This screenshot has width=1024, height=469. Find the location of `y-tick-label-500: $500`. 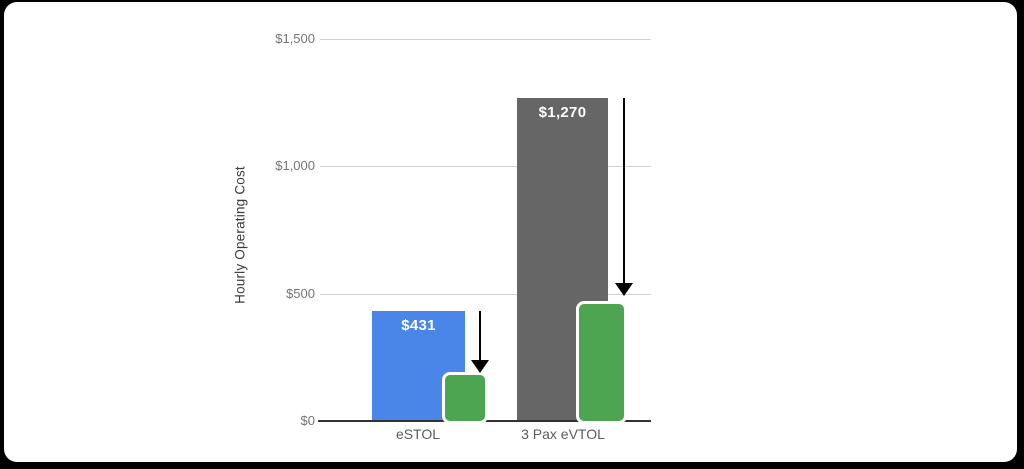

y-tick-label-500: $500 is located at coordinates (300, 293).